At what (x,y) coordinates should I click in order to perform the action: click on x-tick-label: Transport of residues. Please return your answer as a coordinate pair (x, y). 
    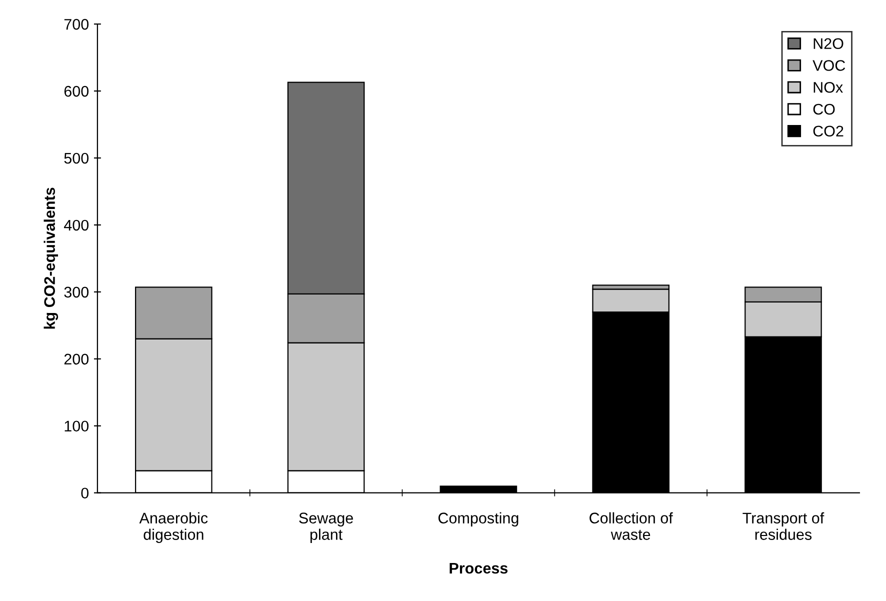
    Looking at the image, I should click on (783, 526).